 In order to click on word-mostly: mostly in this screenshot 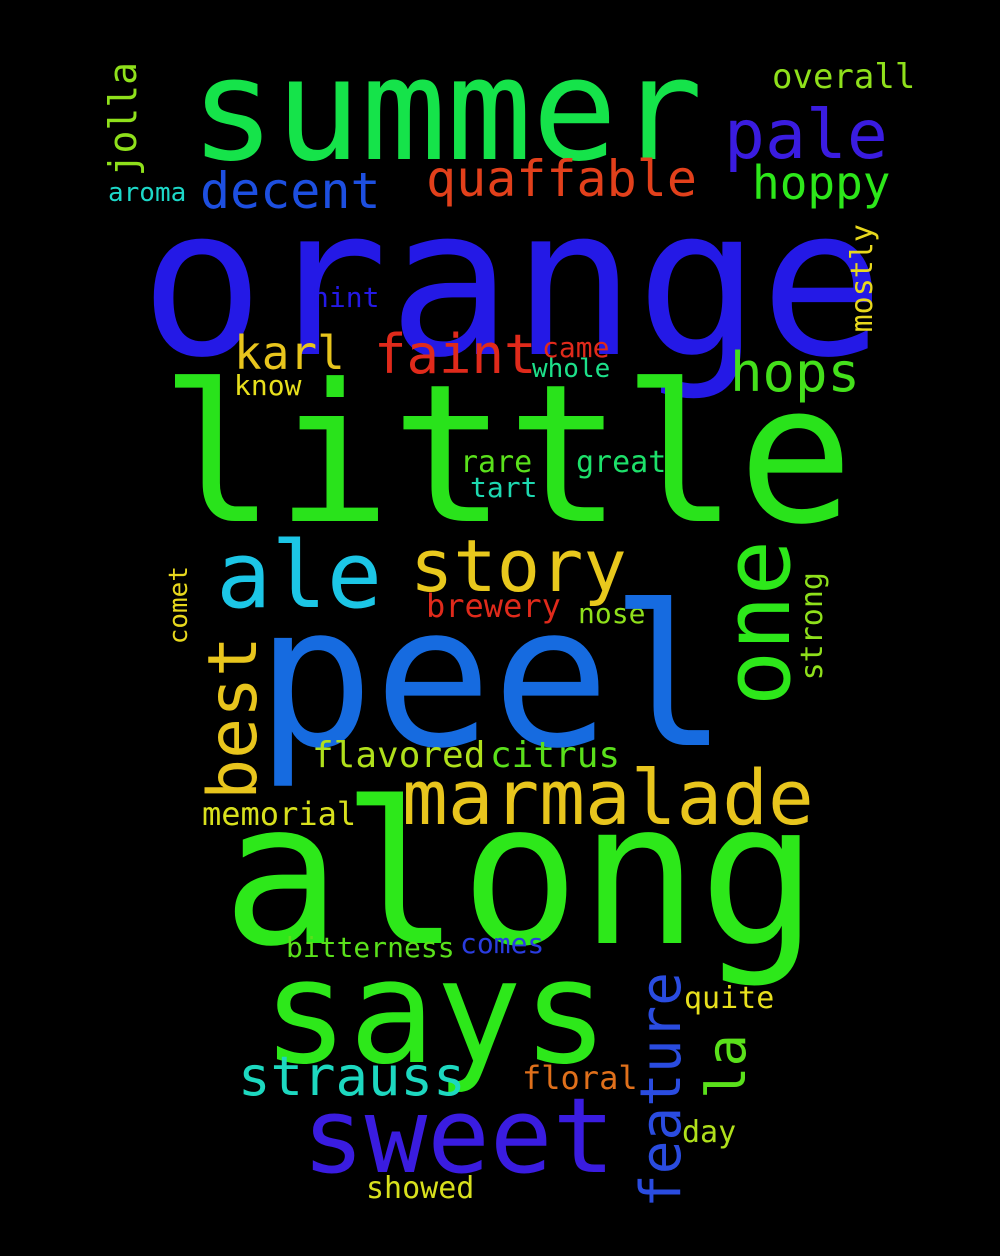, I will do `click(862, 278)`.